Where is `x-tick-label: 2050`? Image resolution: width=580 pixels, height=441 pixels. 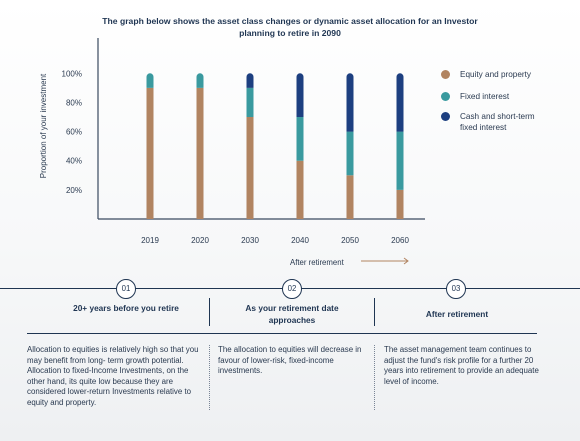
x-tick-label: 2050 is located at coordinates (350, 240).